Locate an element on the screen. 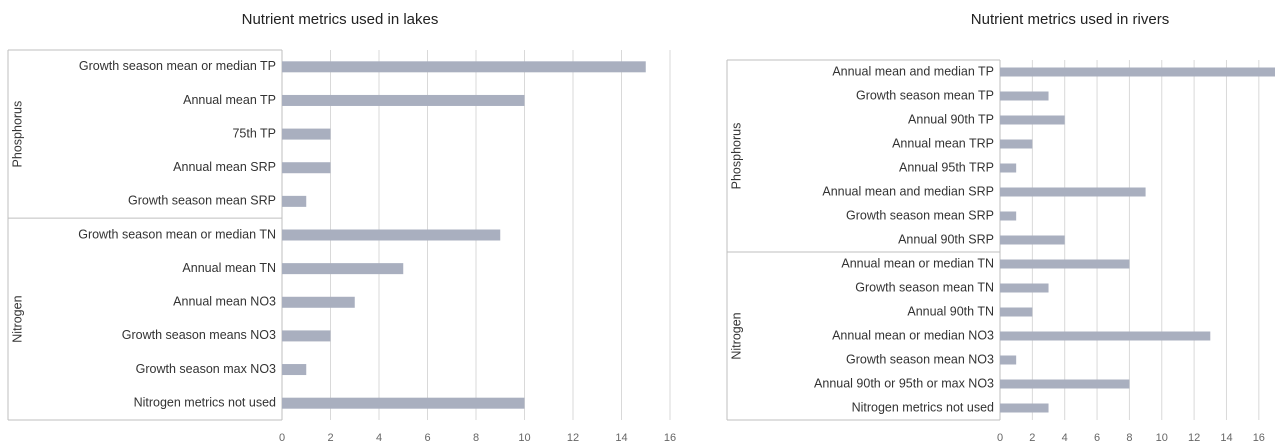 The width and height of the screenshot is (1284, 447). y-tick-label: Annual 90th SRP is located at coordinates (946, 239).